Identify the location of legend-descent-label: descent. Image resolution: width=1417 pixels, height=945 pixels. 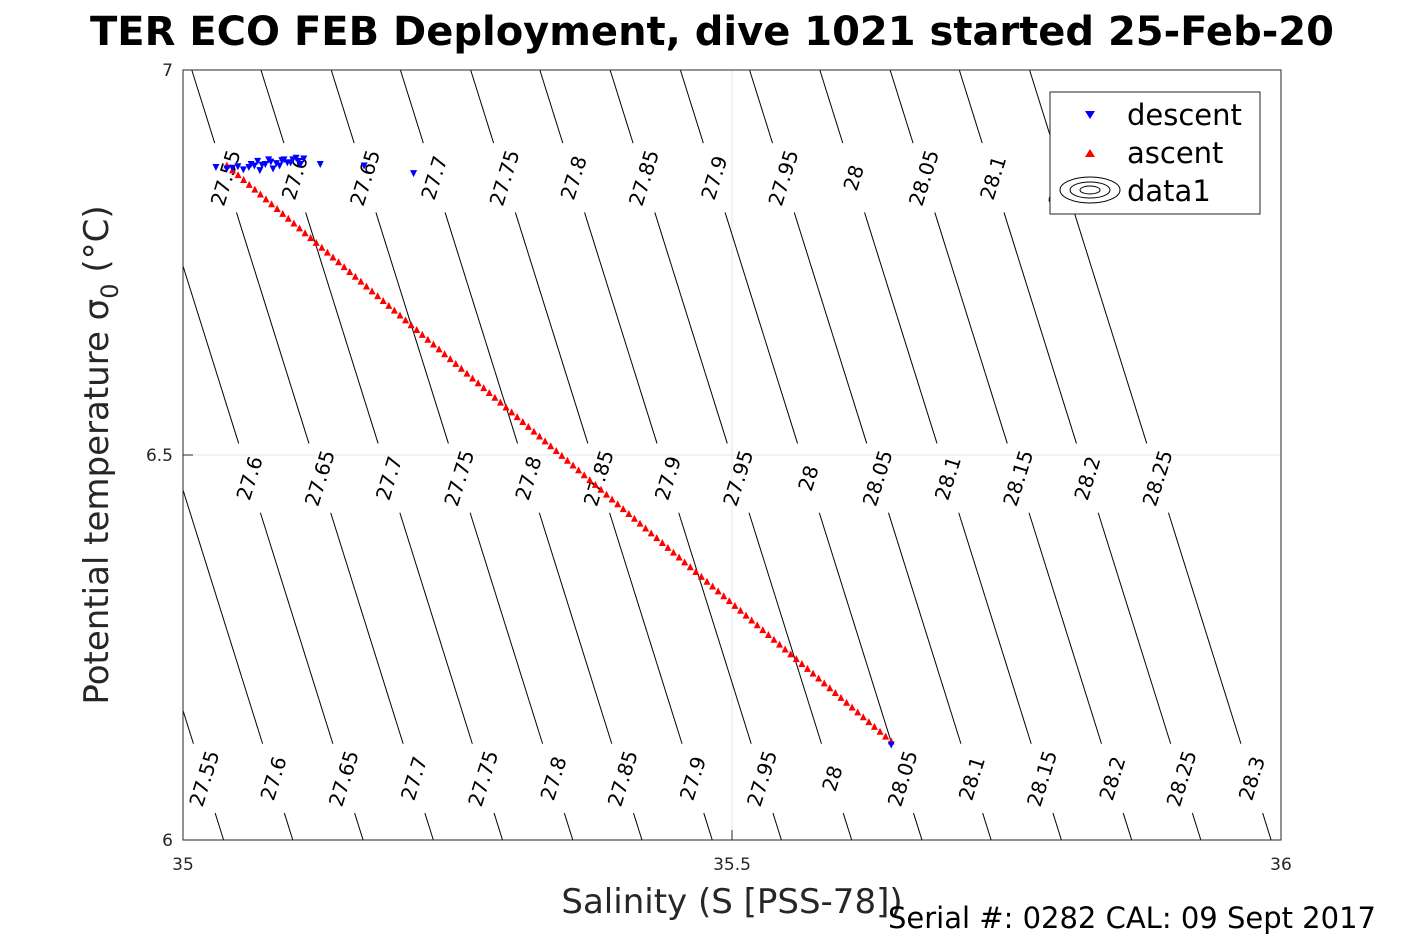
(1184, 115).